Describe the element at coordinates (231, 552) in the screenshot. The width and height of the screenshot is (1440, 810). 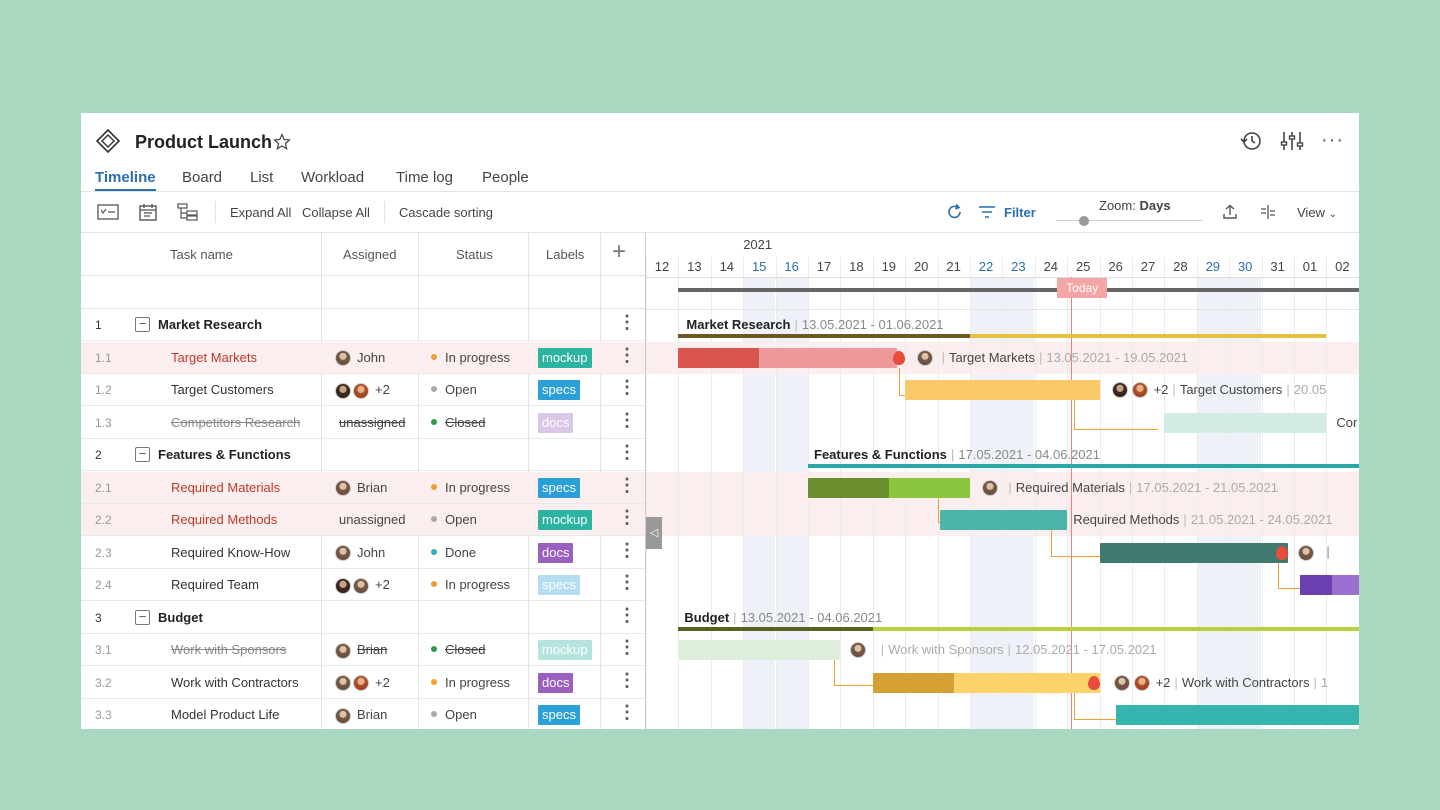
I see `task-name: Required Know-How` at that location.